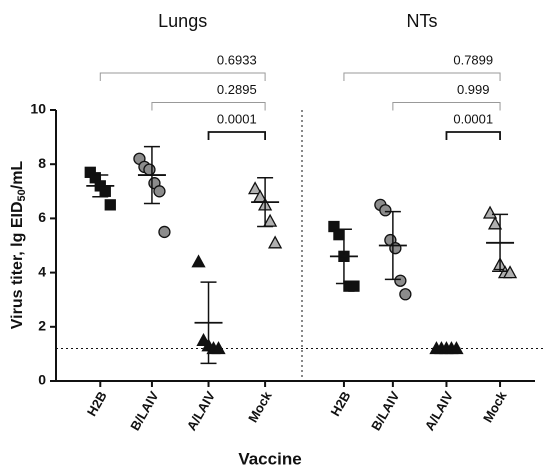  Describe the element at coordinates (42, 217) in the screenshot. I see `y-tick-label: 6` at that location.